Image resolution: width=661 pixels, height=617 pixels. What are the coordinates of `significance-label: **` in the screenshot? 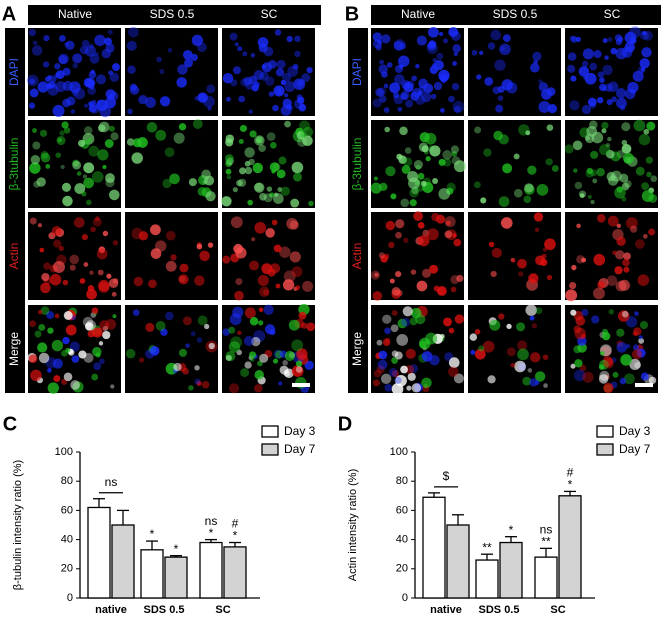 It's located at (487, 547).